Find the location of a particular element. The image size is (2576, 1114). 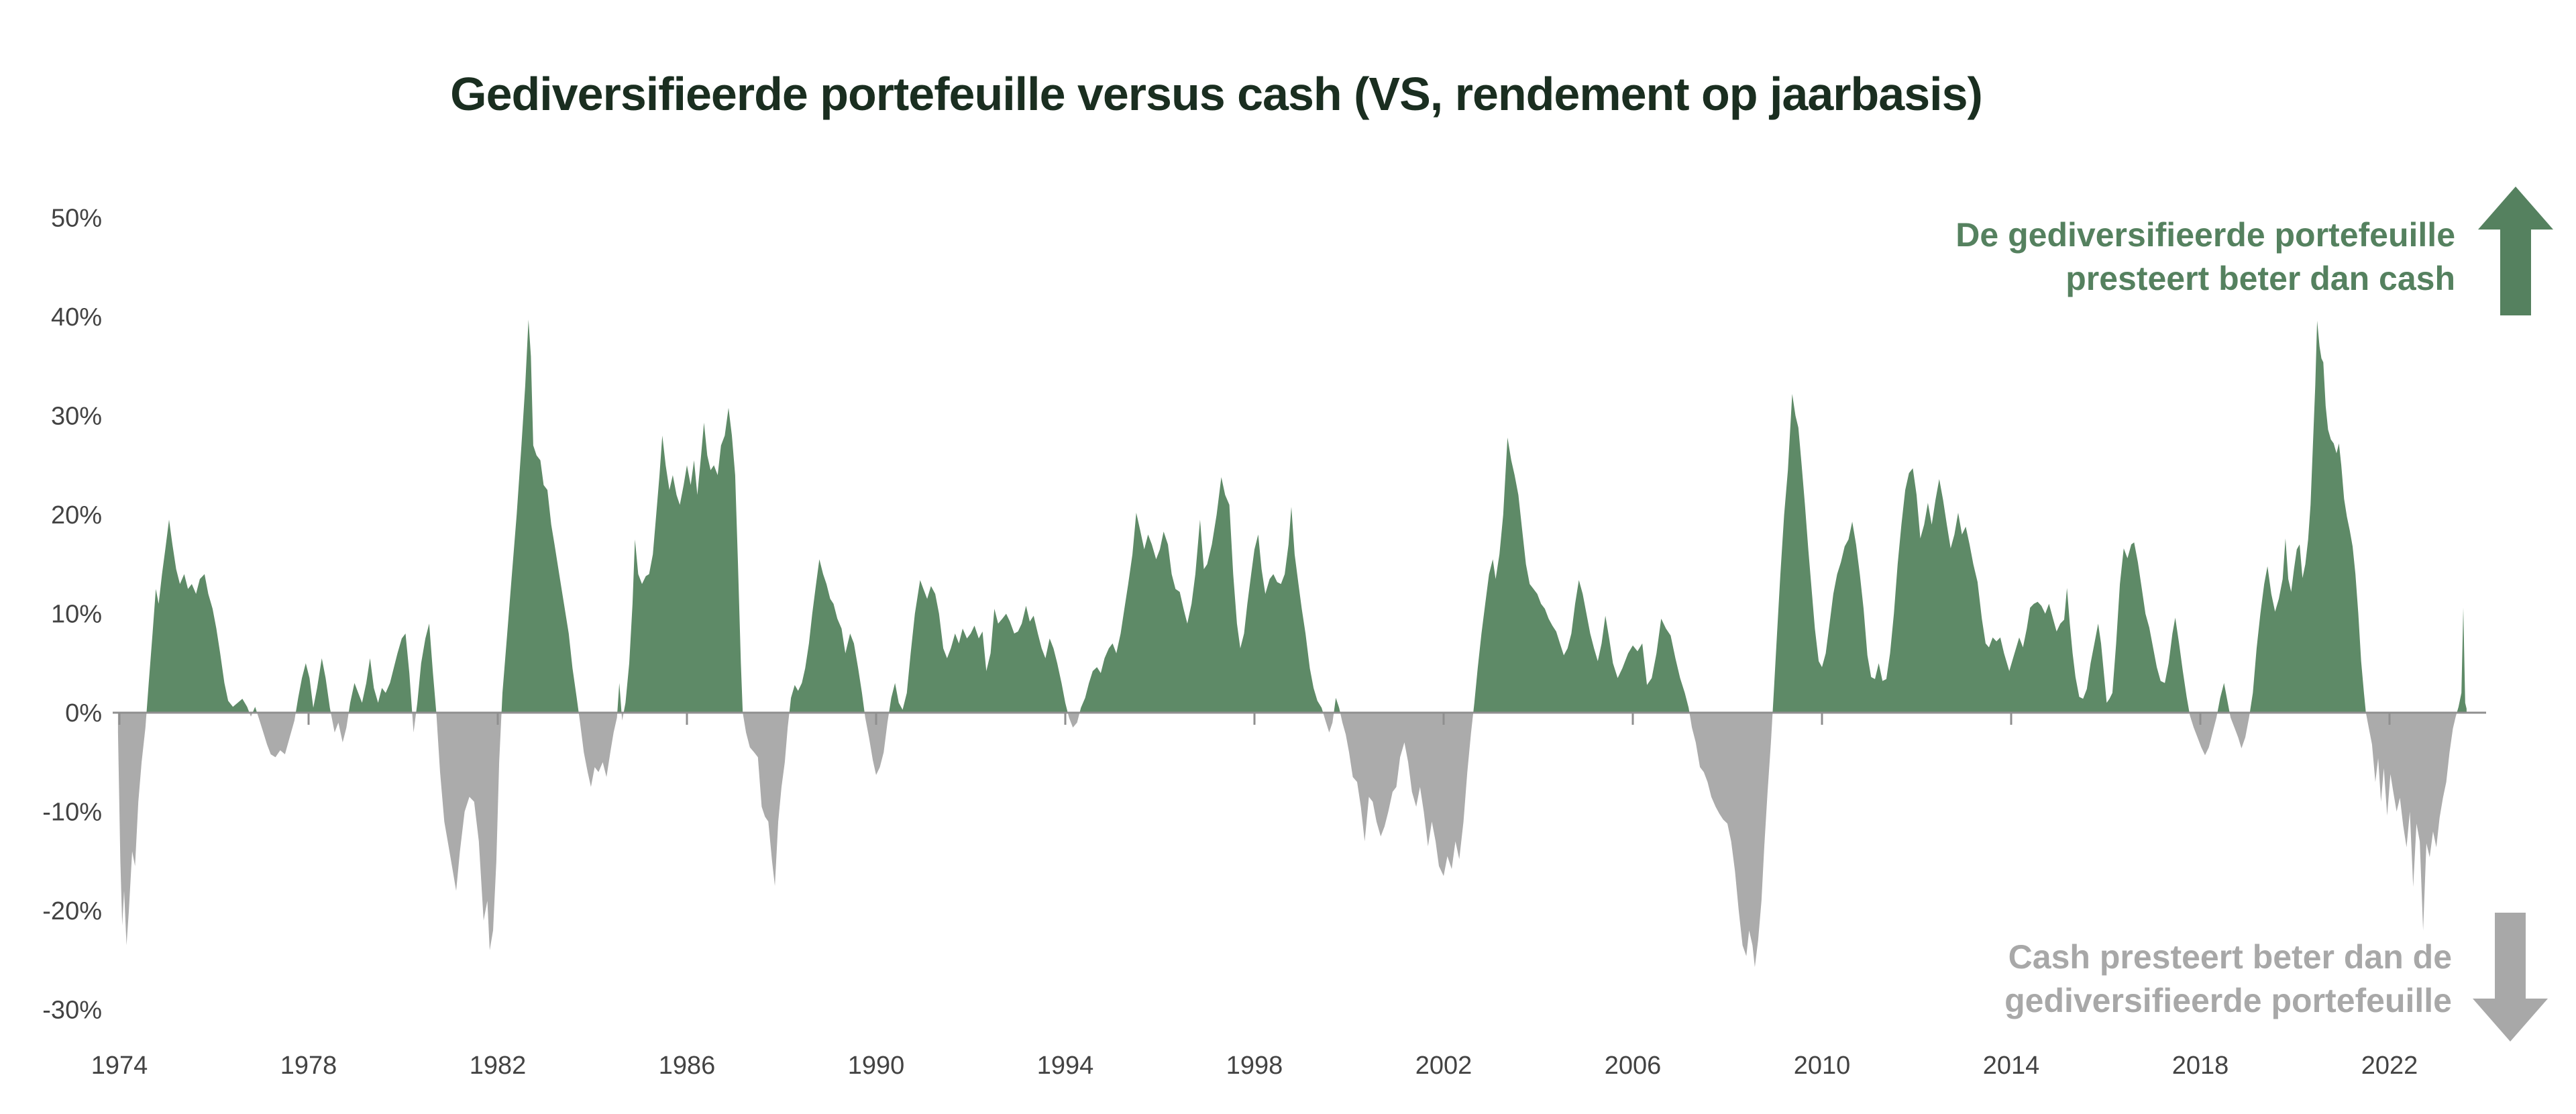

y-axis-tick-label: 40% is located at coordinates (76, 317).